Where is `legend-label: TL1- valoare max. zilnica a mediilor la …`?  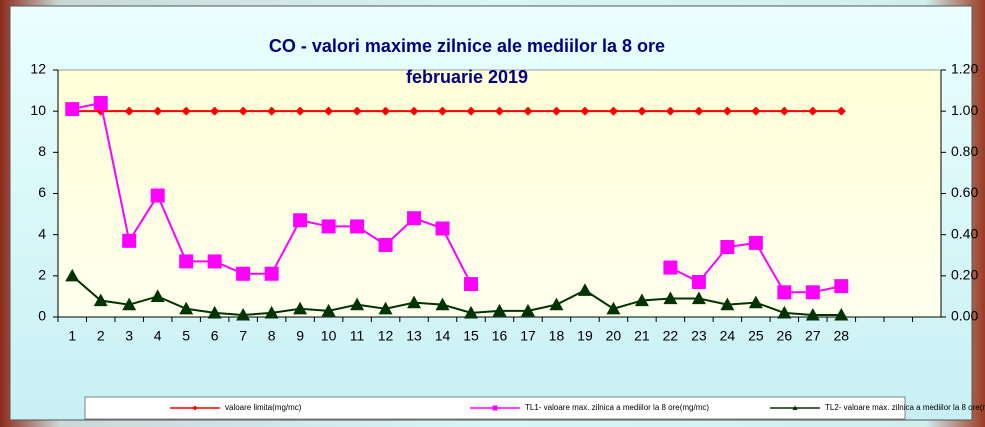 legend-label: TL1- valoare max. zilnica a mediilor la … is located at coordinates (617, 407).